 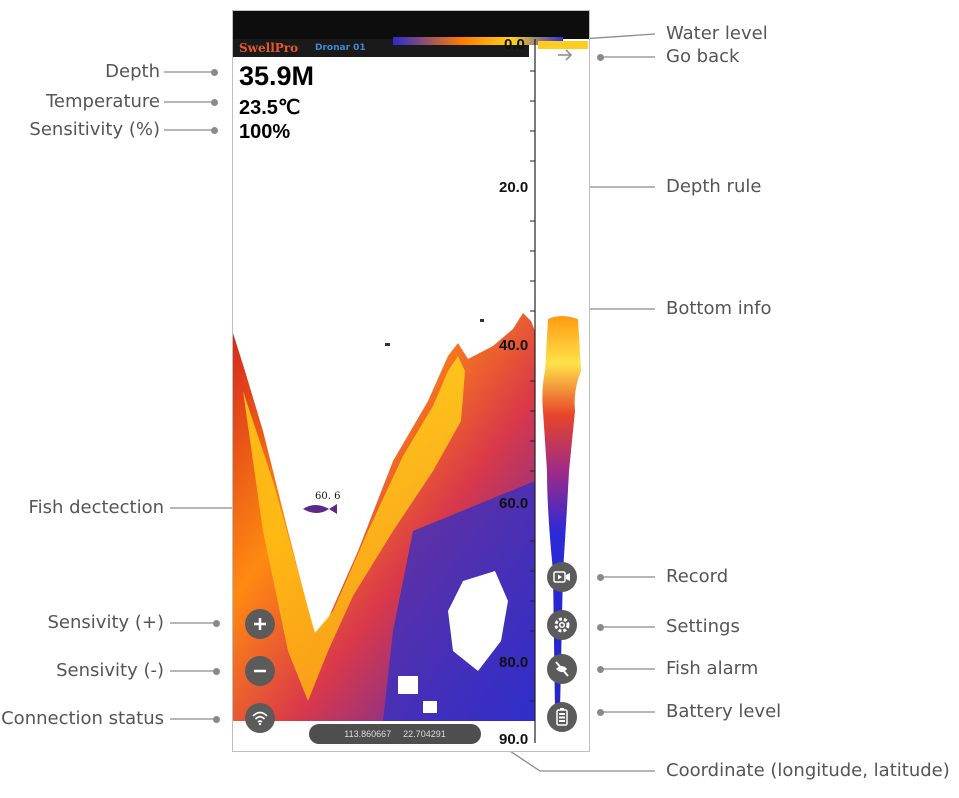 I want to click on callout-coordinate: Coordinate (longitude, latitude), so click(x=808, y=770).